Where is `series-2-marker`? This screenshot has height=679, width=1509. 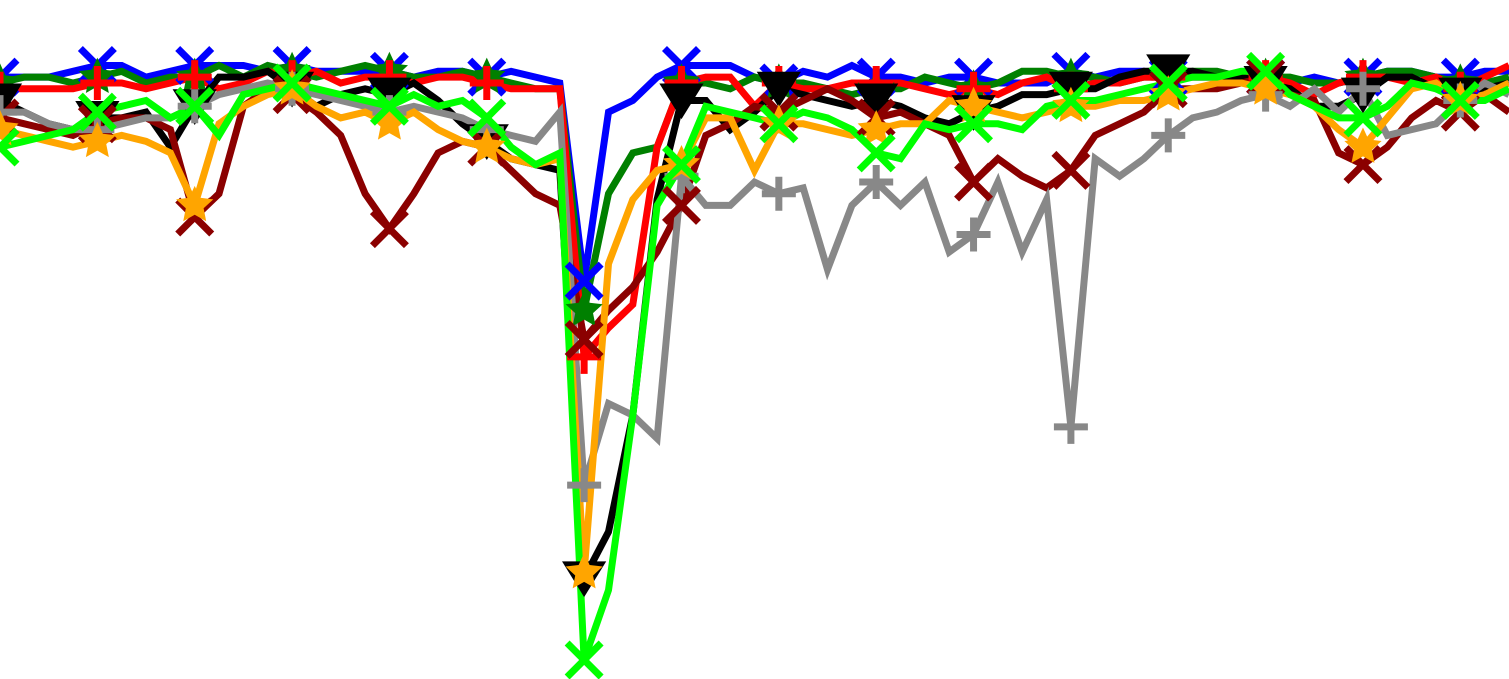 series-2-marker is located at coordinates (584, 308).